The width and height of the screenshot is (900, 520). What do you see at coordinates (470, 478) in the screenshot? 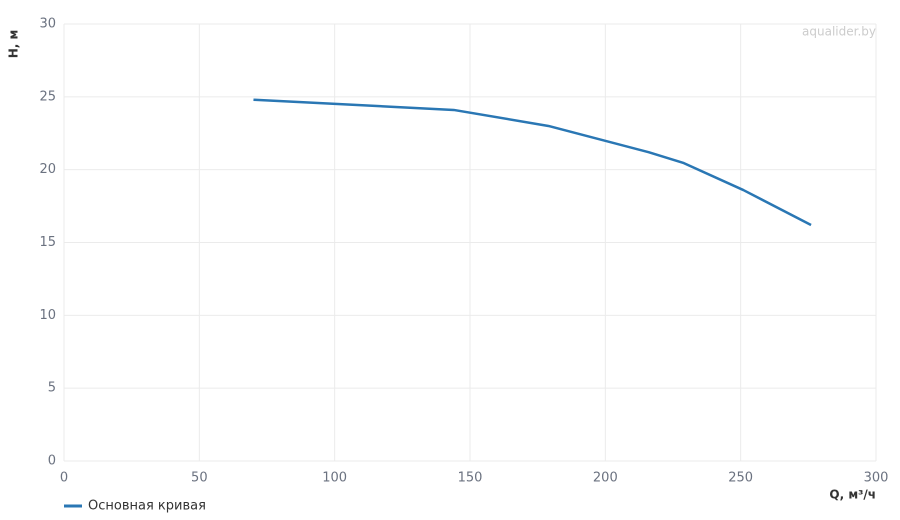
I see `x-tick-label: 150` at bounding box center [470, 478].